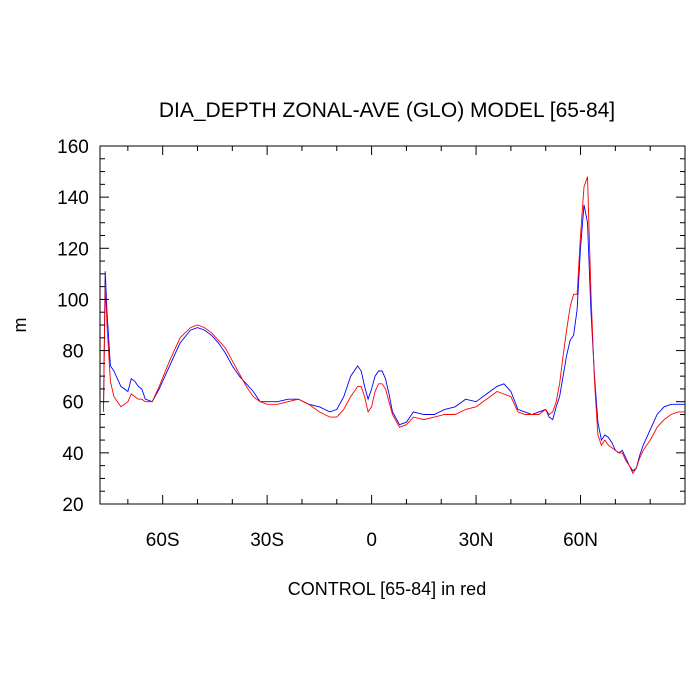 The height and width of the screenshot is (700, 700). I want to click on x-tick-label: 30N, so click(476, 540).